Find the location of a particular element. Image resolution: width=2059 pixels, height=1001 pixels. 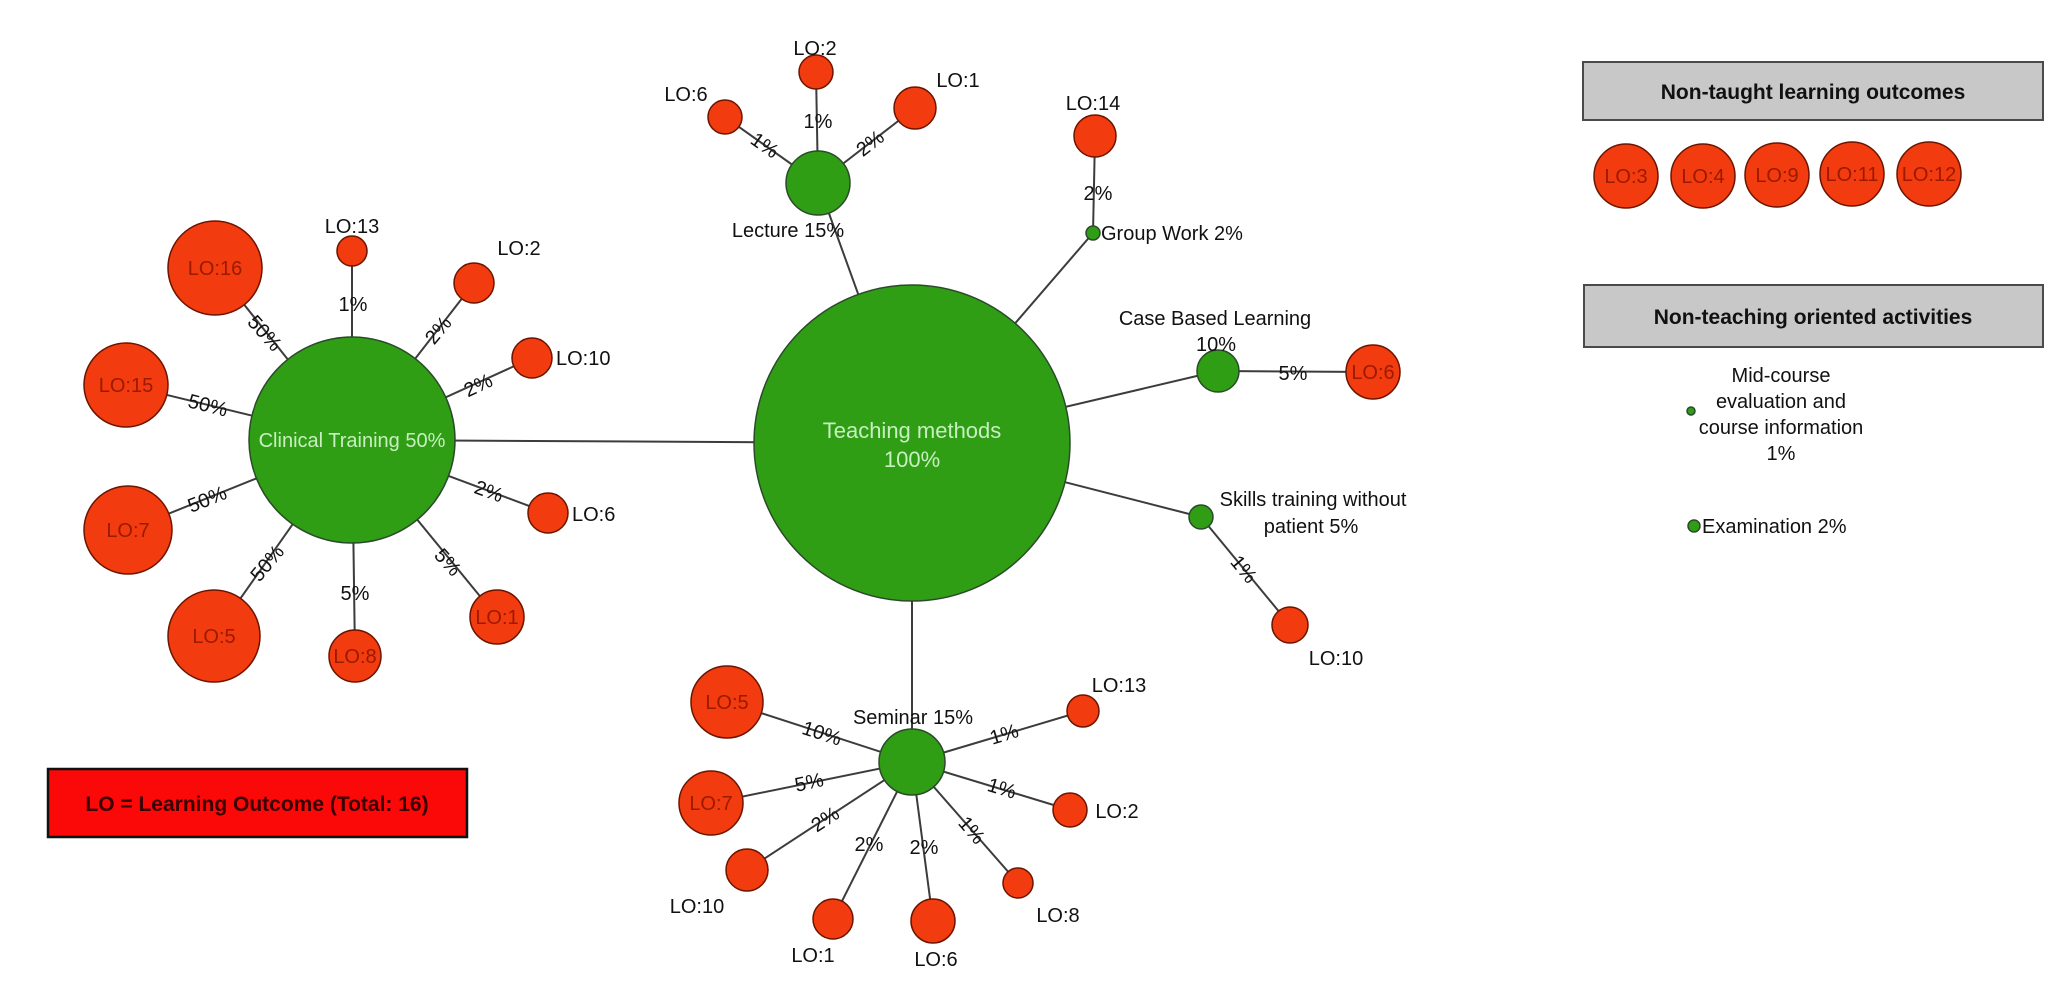

legend-lo9-node is located at coordinates (1777, 175).